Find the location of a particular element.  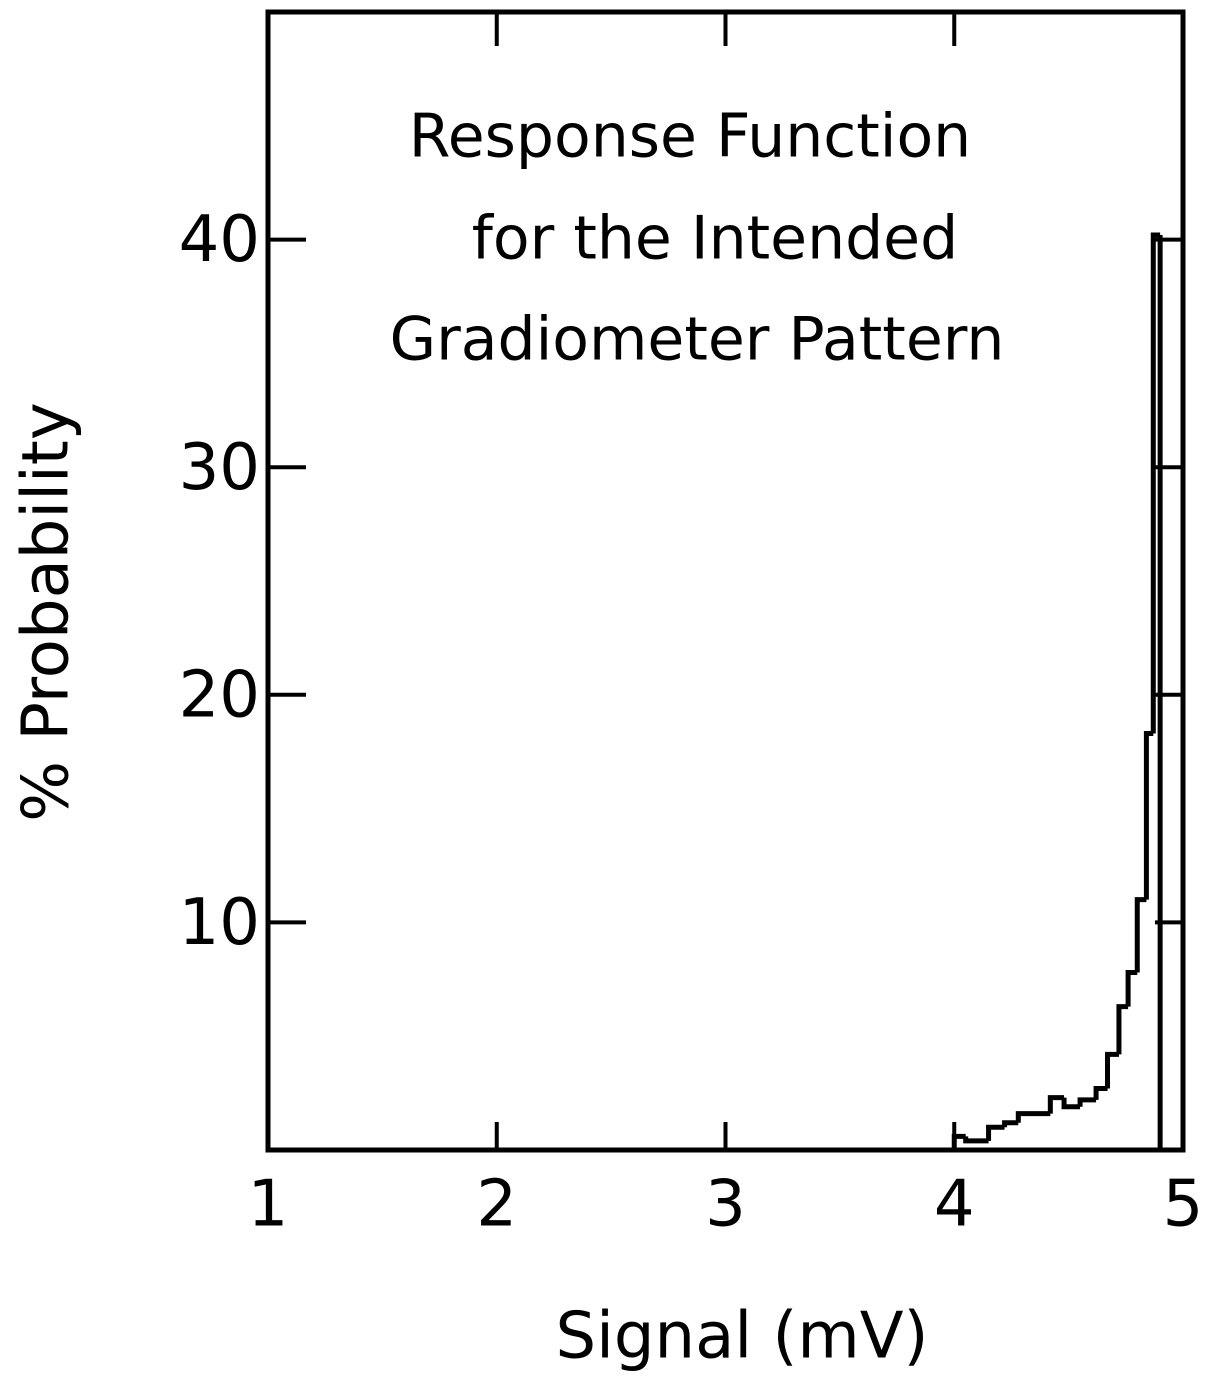

x-tick-label: 2 is located at coordinates (496, 1205).